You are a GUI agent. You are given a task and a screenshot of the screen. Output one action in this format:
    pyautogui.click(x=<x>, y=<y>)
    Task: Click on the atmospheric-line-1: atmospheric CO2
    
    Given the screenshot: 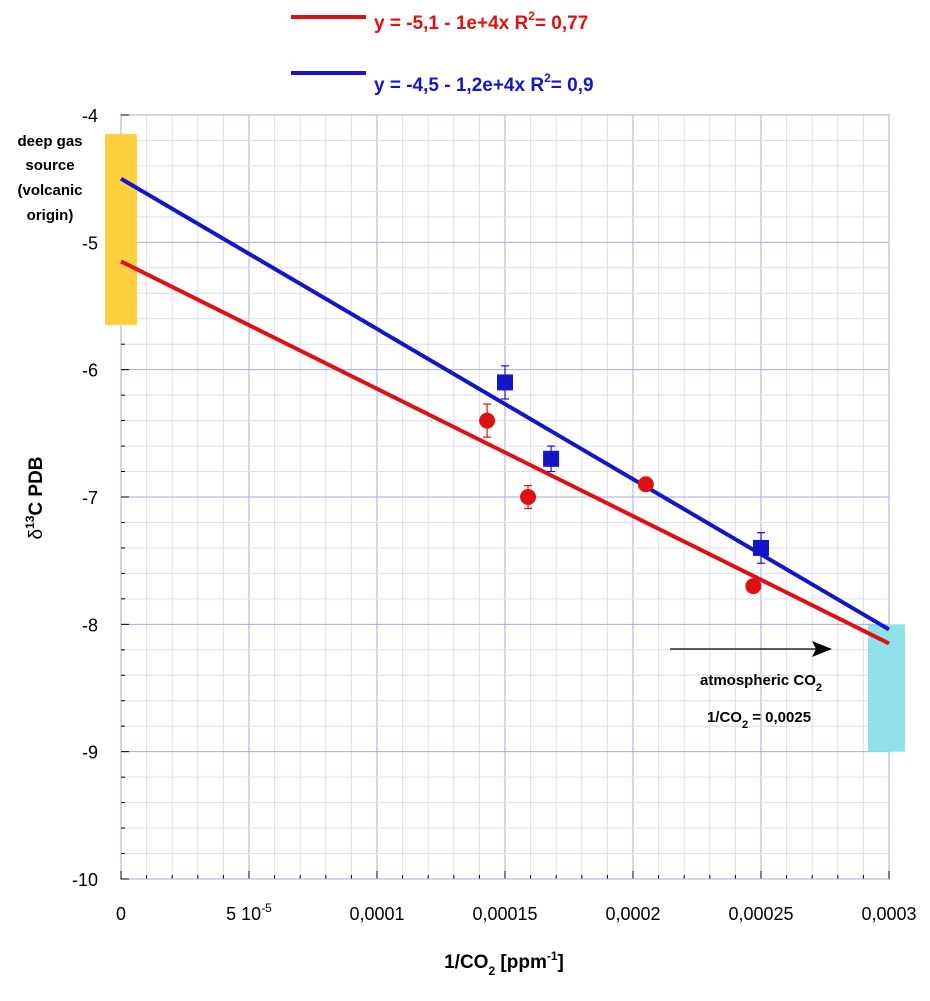 What is the action you would take?
    pyautogui.click(x=761, y=683)
    